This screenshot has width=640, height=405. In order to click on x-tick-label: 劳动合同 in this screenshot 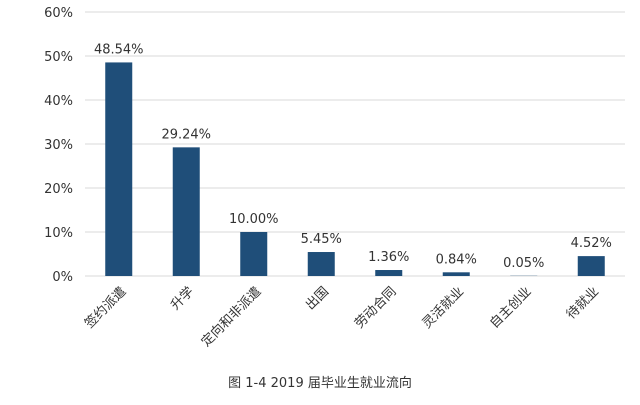, I will do `click(375, 308)`.